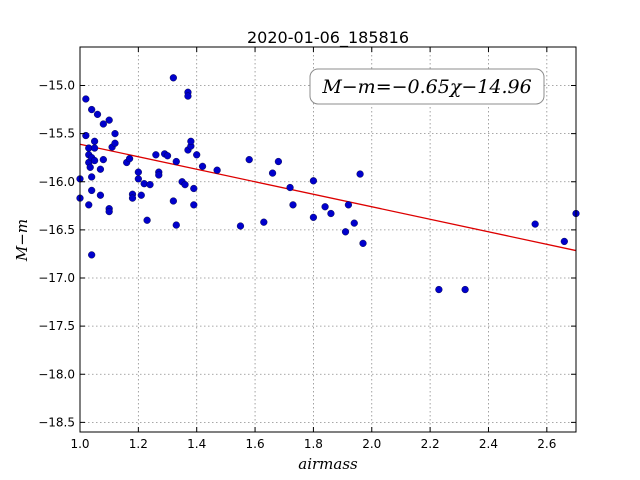 The height and width of the screenshot is (480, 640). What do you see at coordinates (79, 444) in the screenshot?
I see `x-tick-label: 1.0` at bounding box center [79, 444].